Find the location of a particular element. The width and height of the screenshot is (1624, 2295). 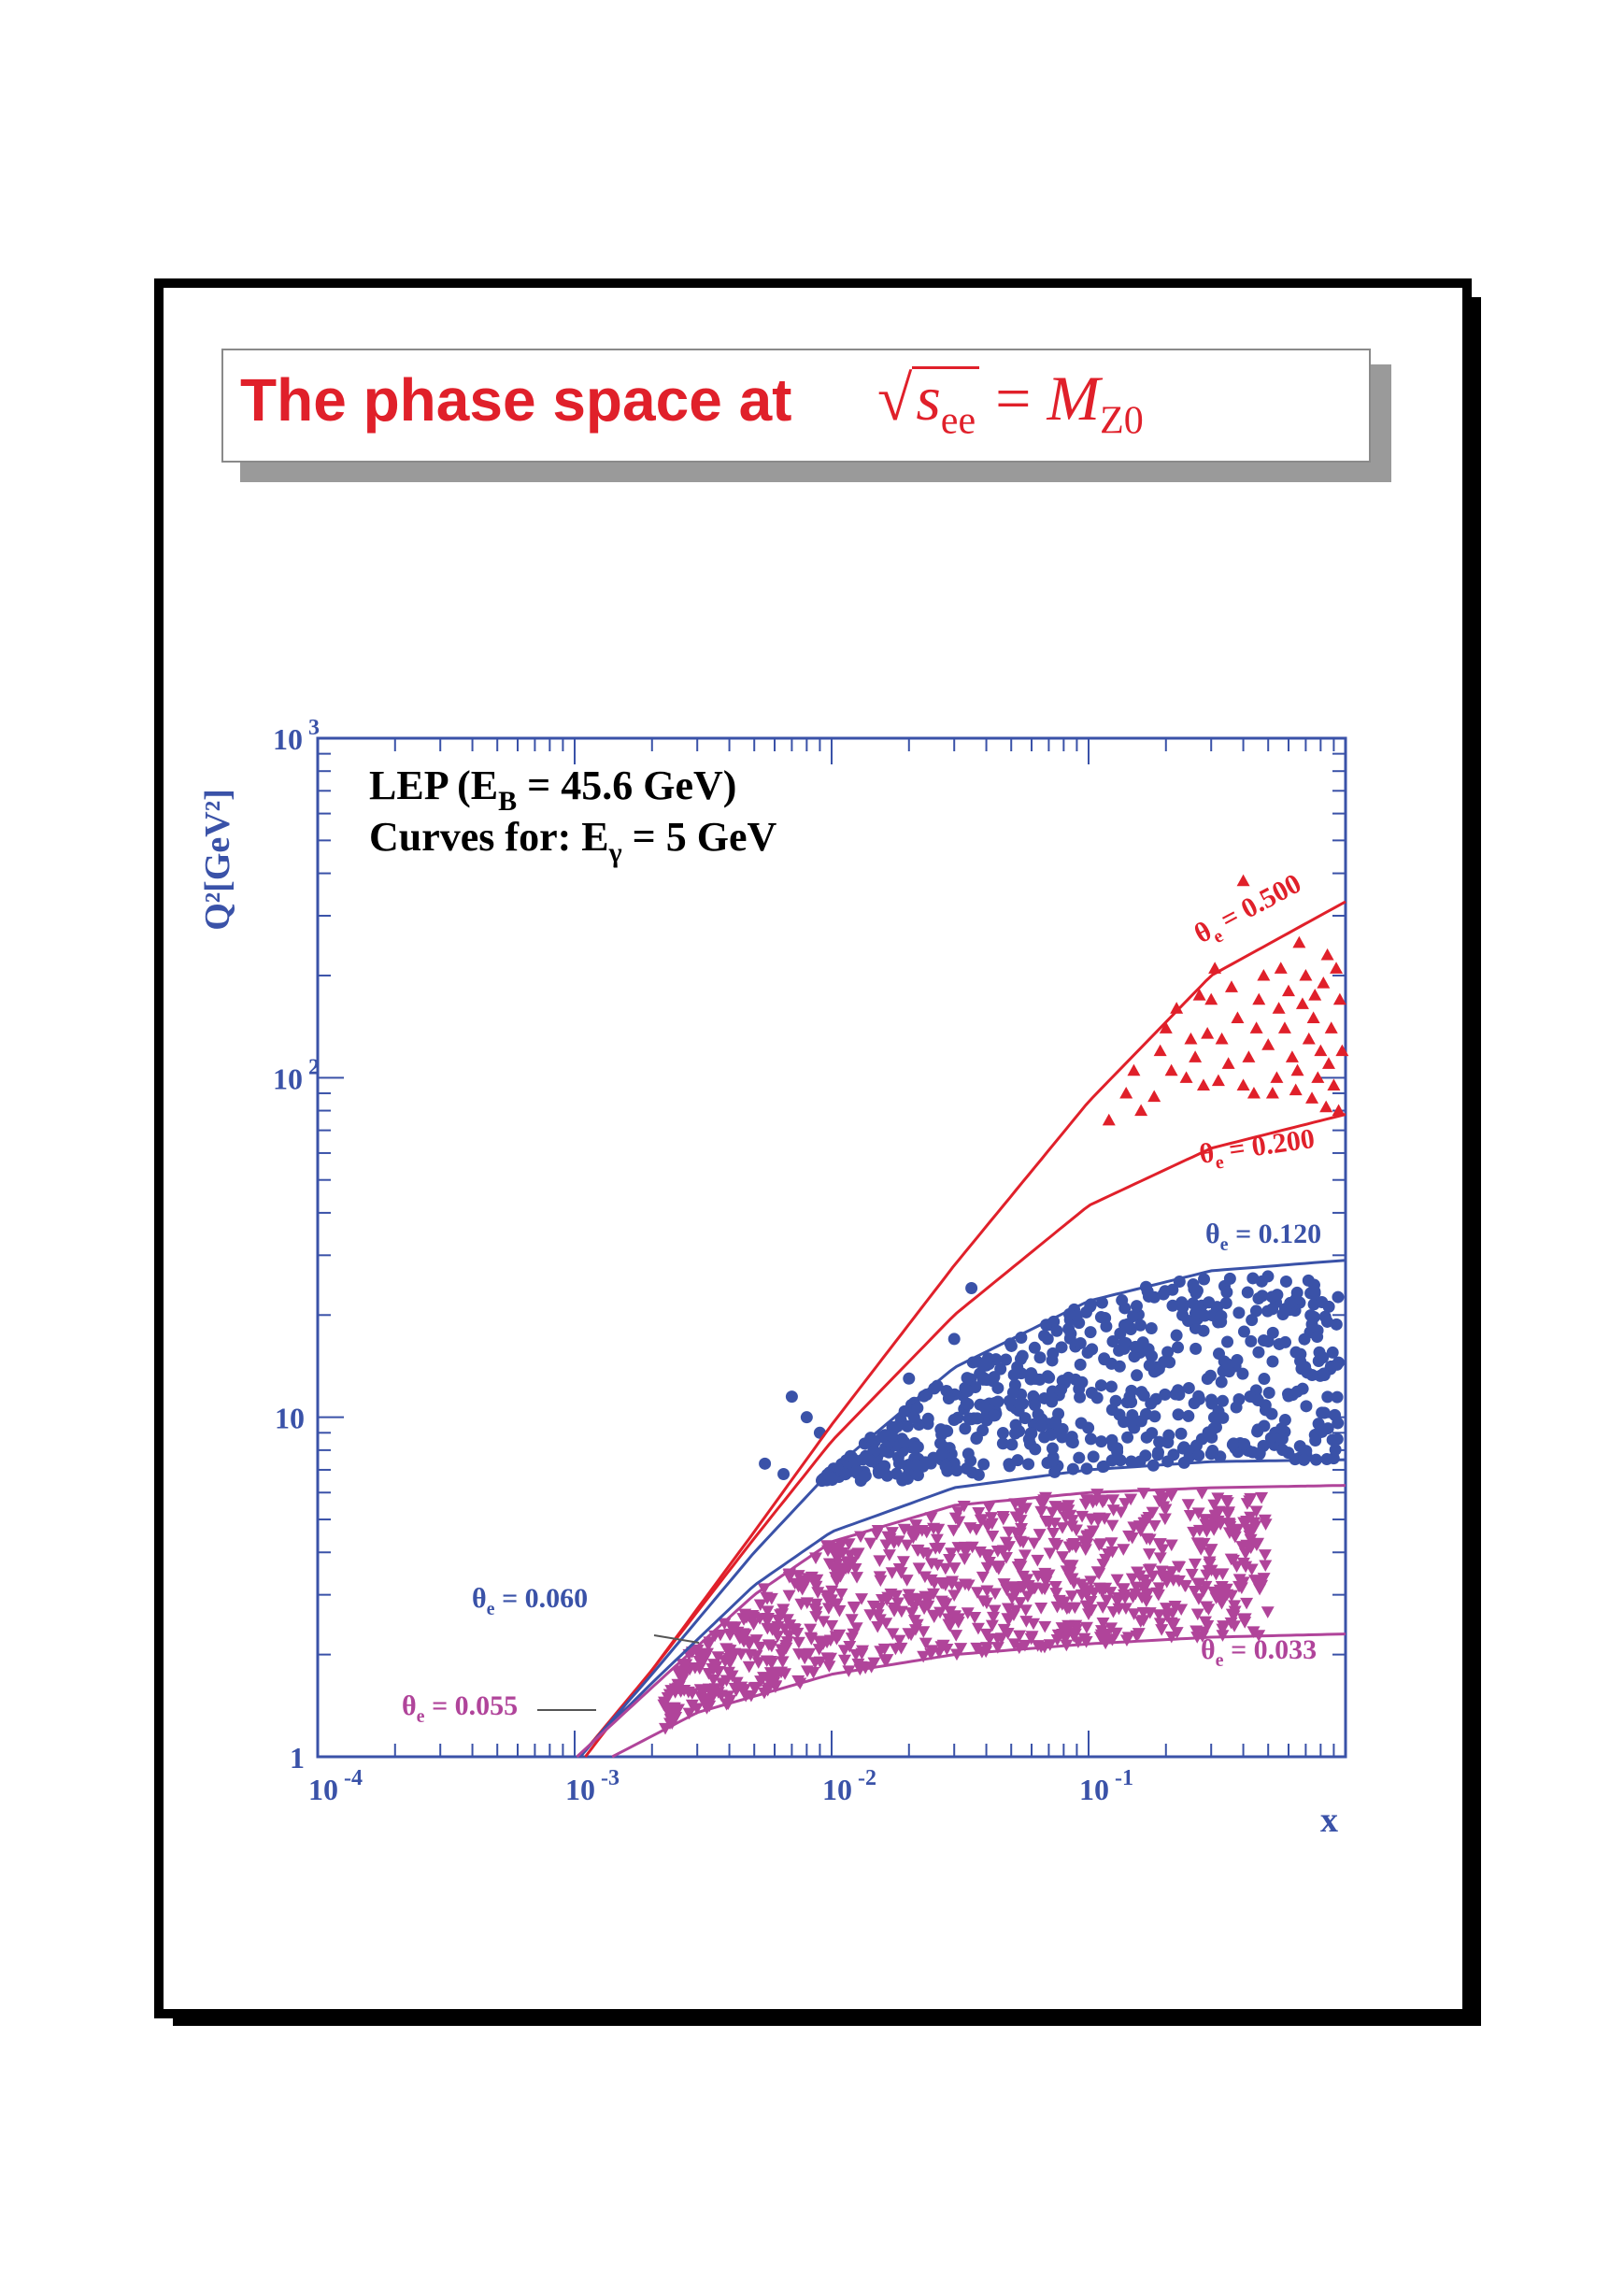

label-theta-0060-part-2: = 0.060 is located at coordinates (542, 1598).